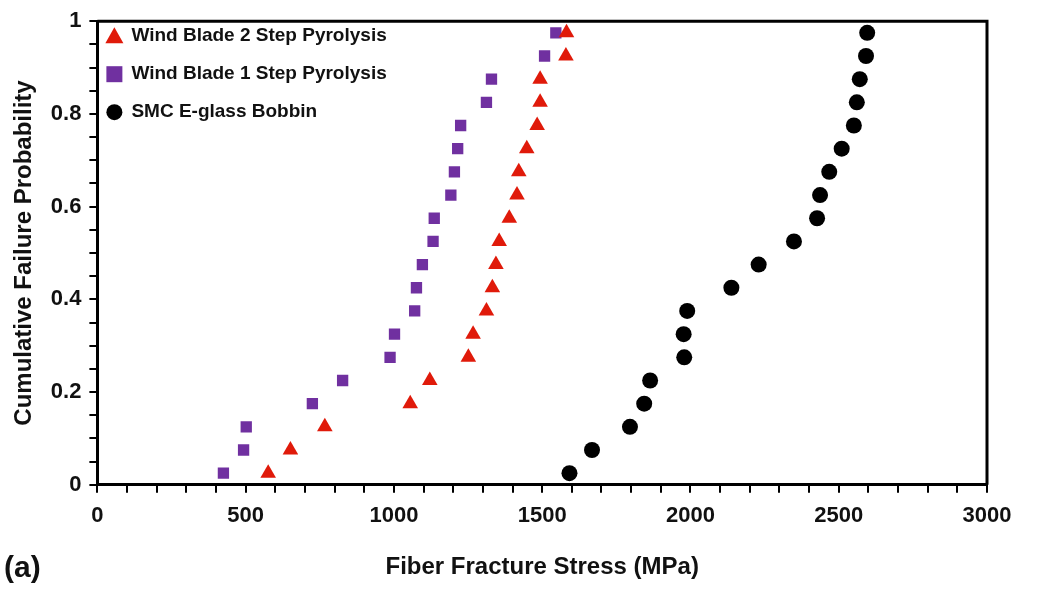 The height and width of the screenshot is (590, 1056). Describe the element at coordinates (259, 35) in the screenshot. I see `legend-label: Wind Blade 2 Step Pyrolysis` at that location.